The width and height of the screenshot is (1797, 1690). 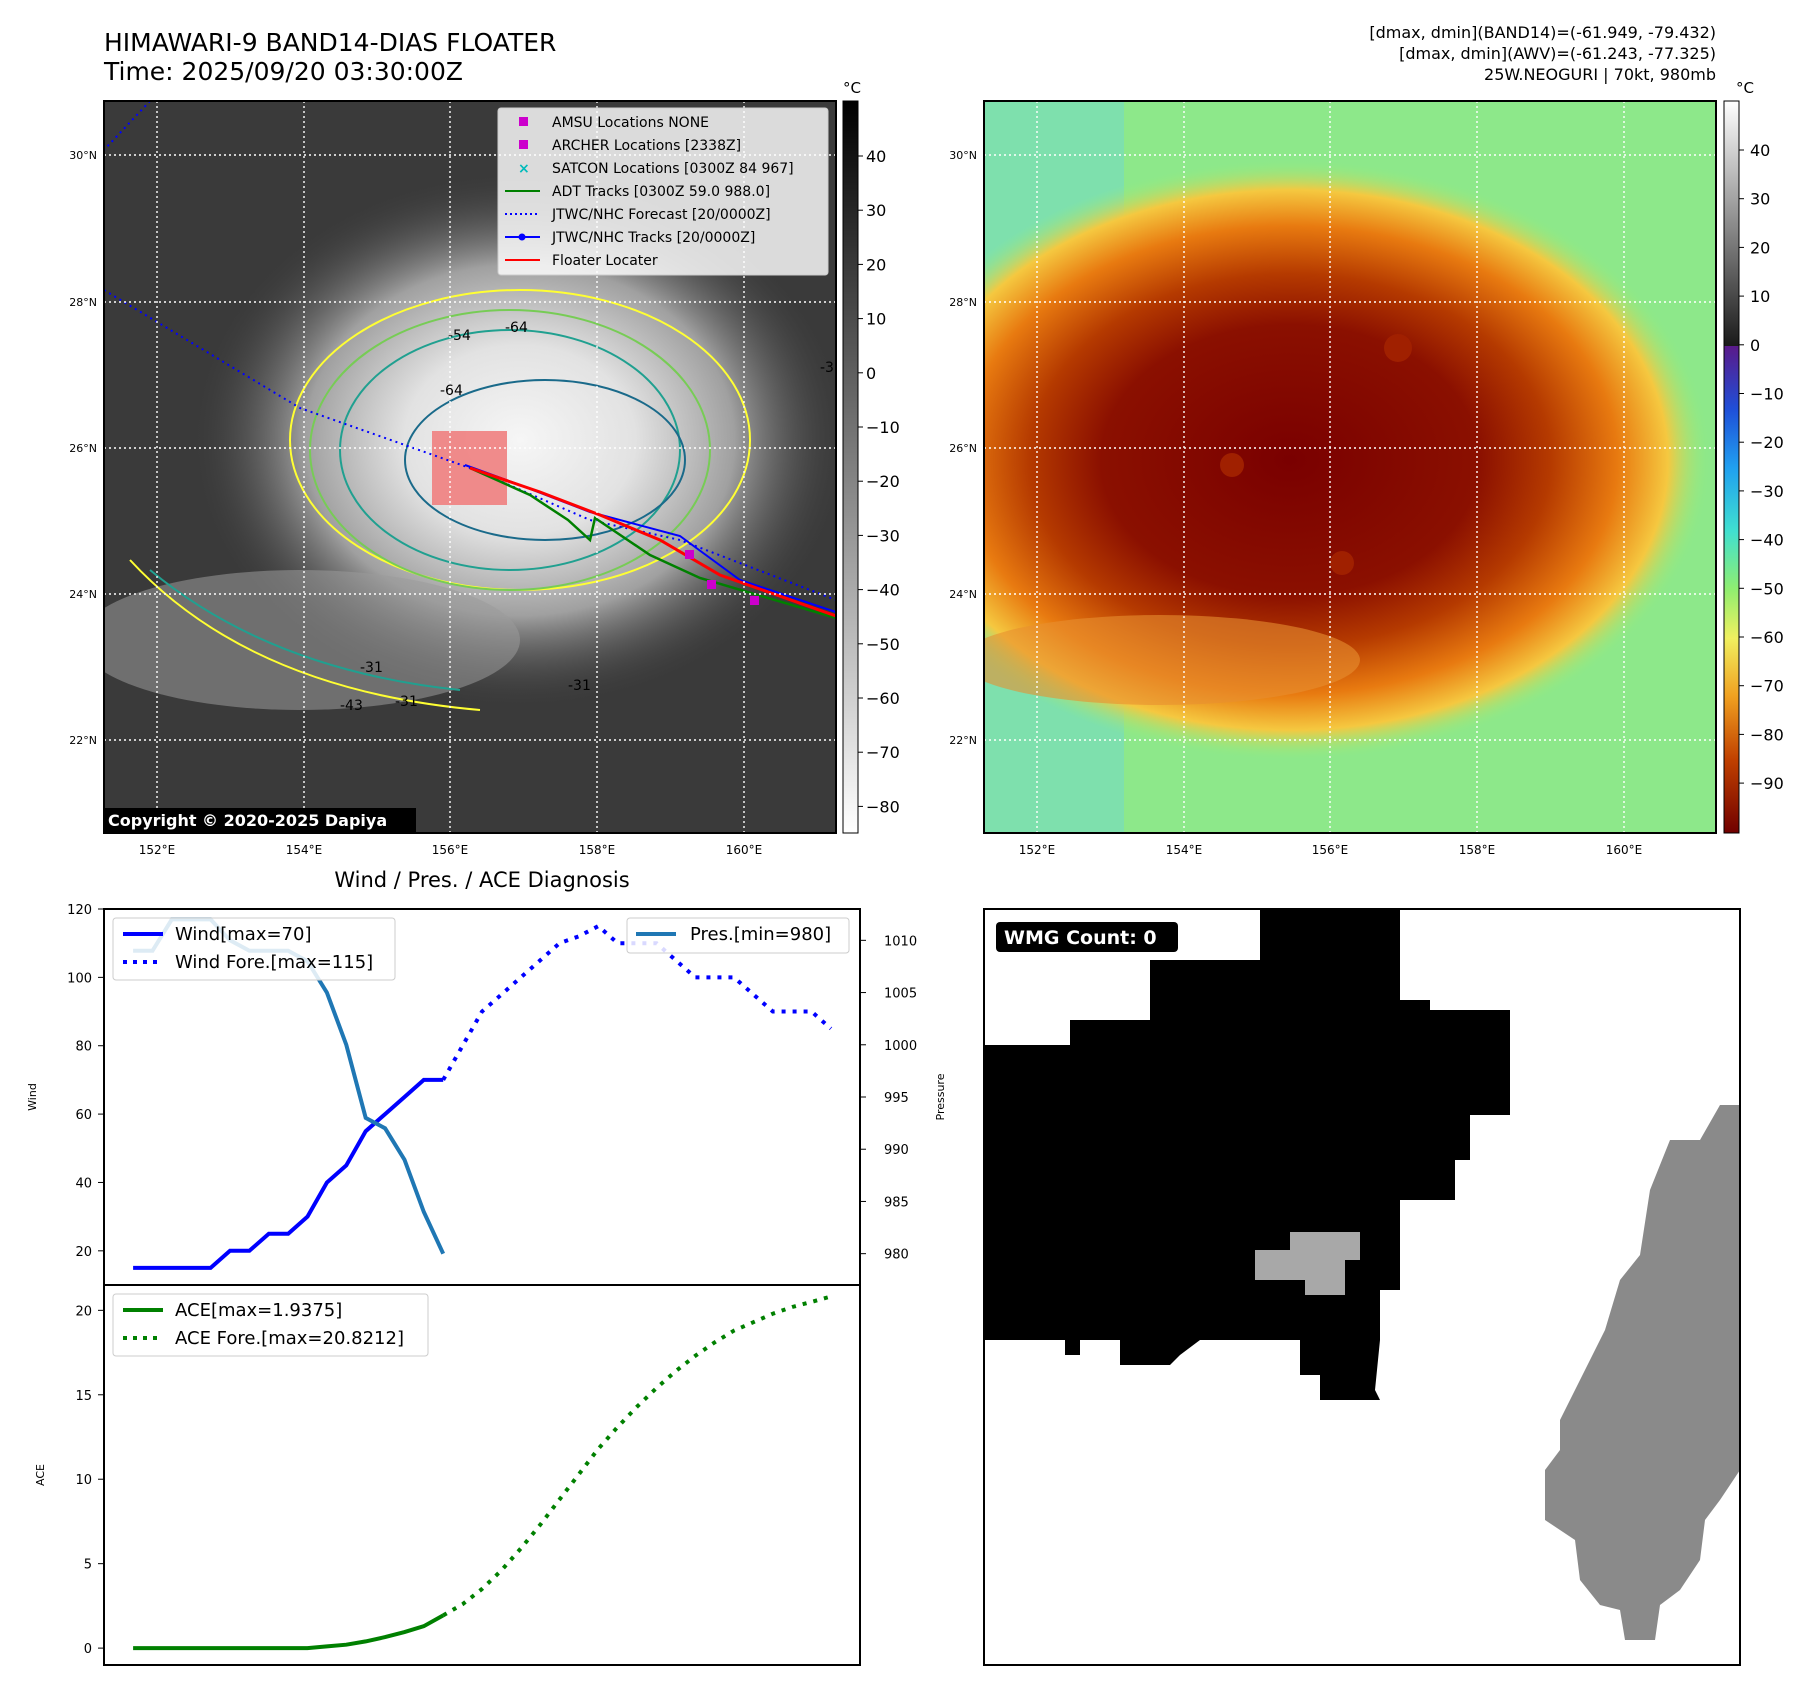 What do you see at coordinates (673, 169) in the screenshot?
I see `legend-label: SATCON Locations [0300Z 84 967]` at bounding box center [673, 169].